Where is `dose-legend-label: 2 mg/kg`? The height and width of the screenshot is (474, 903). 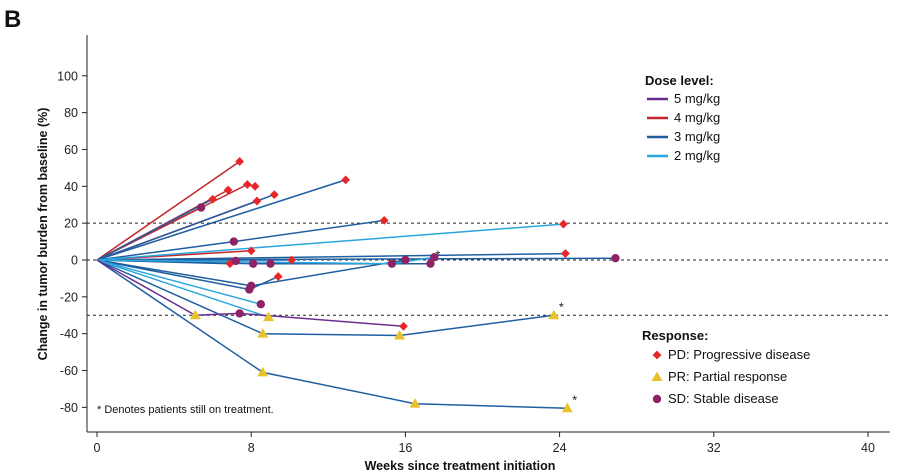
dose-legend-label: 2 mg/kg is located at coordinates (697, 155).